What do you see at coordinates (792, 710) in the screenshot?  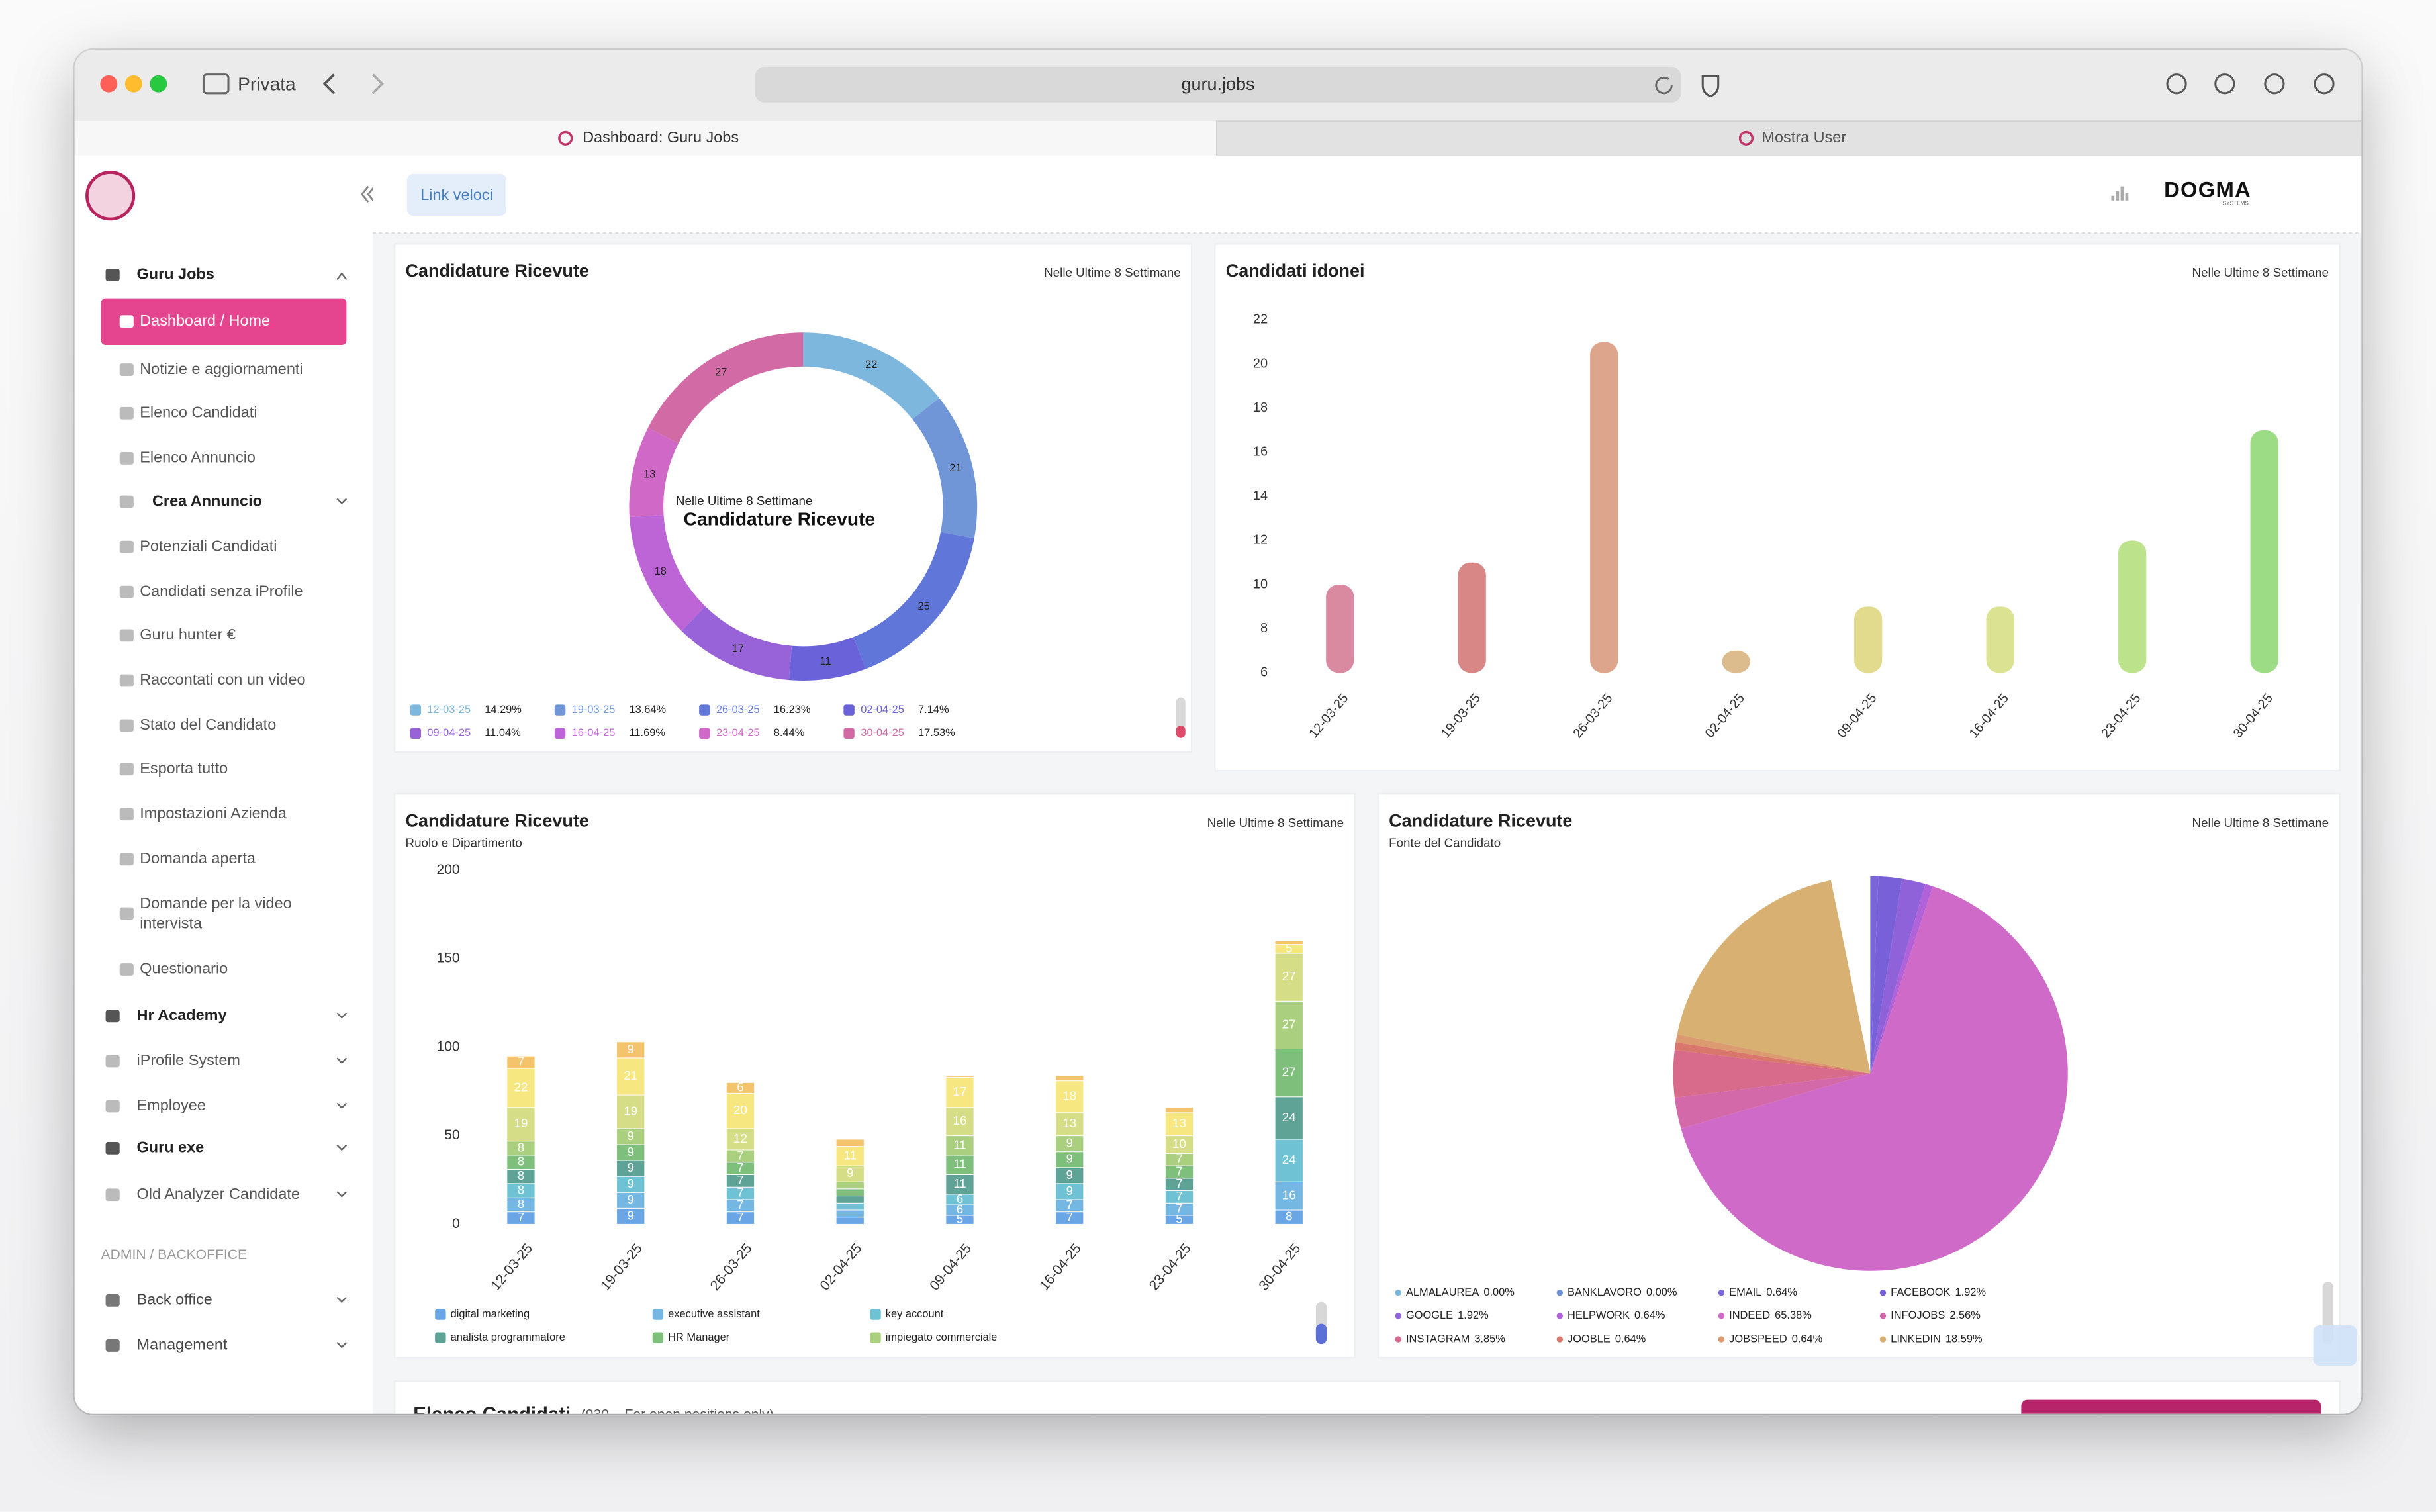 I see `legend-share: 16.23%` at bounding box center [792, 710].